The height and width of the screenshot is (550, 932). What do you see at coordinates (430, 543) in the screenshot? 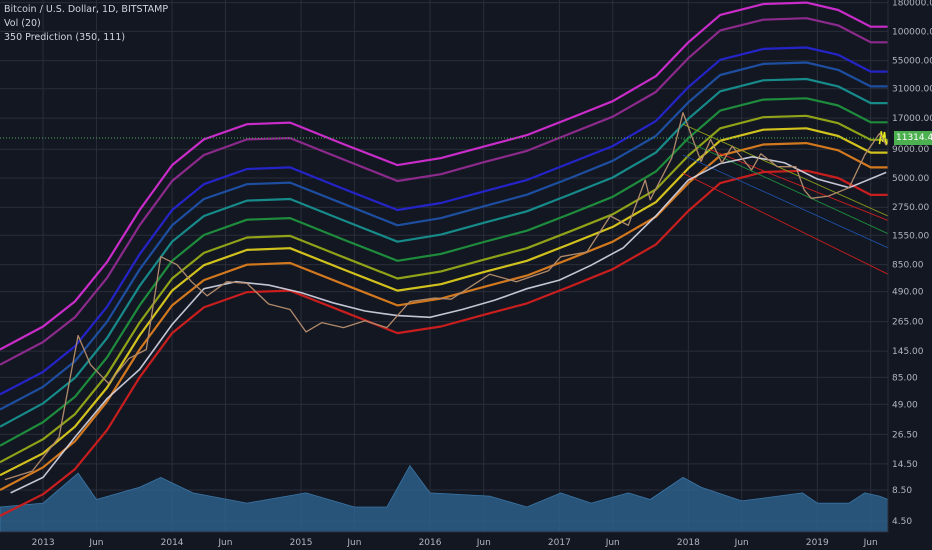
I see `x-tick-label: 2016` at bounding box center [430, 543].